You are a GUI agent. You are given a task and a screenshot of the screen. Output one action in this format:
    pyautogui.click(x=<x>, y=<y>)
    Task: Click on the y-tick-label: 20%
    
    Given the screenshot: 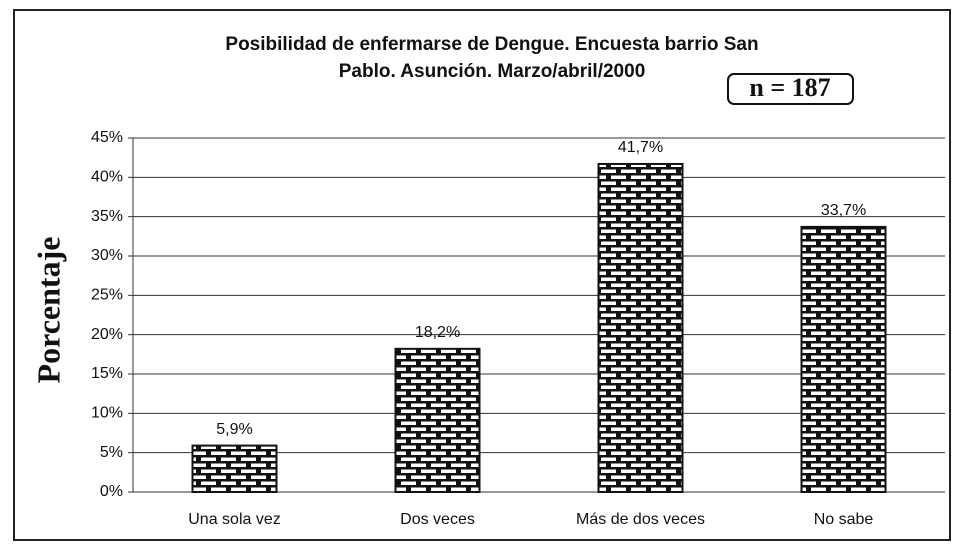 What is the action you would take?
    pyautogui.click(x=107, y=334)
    